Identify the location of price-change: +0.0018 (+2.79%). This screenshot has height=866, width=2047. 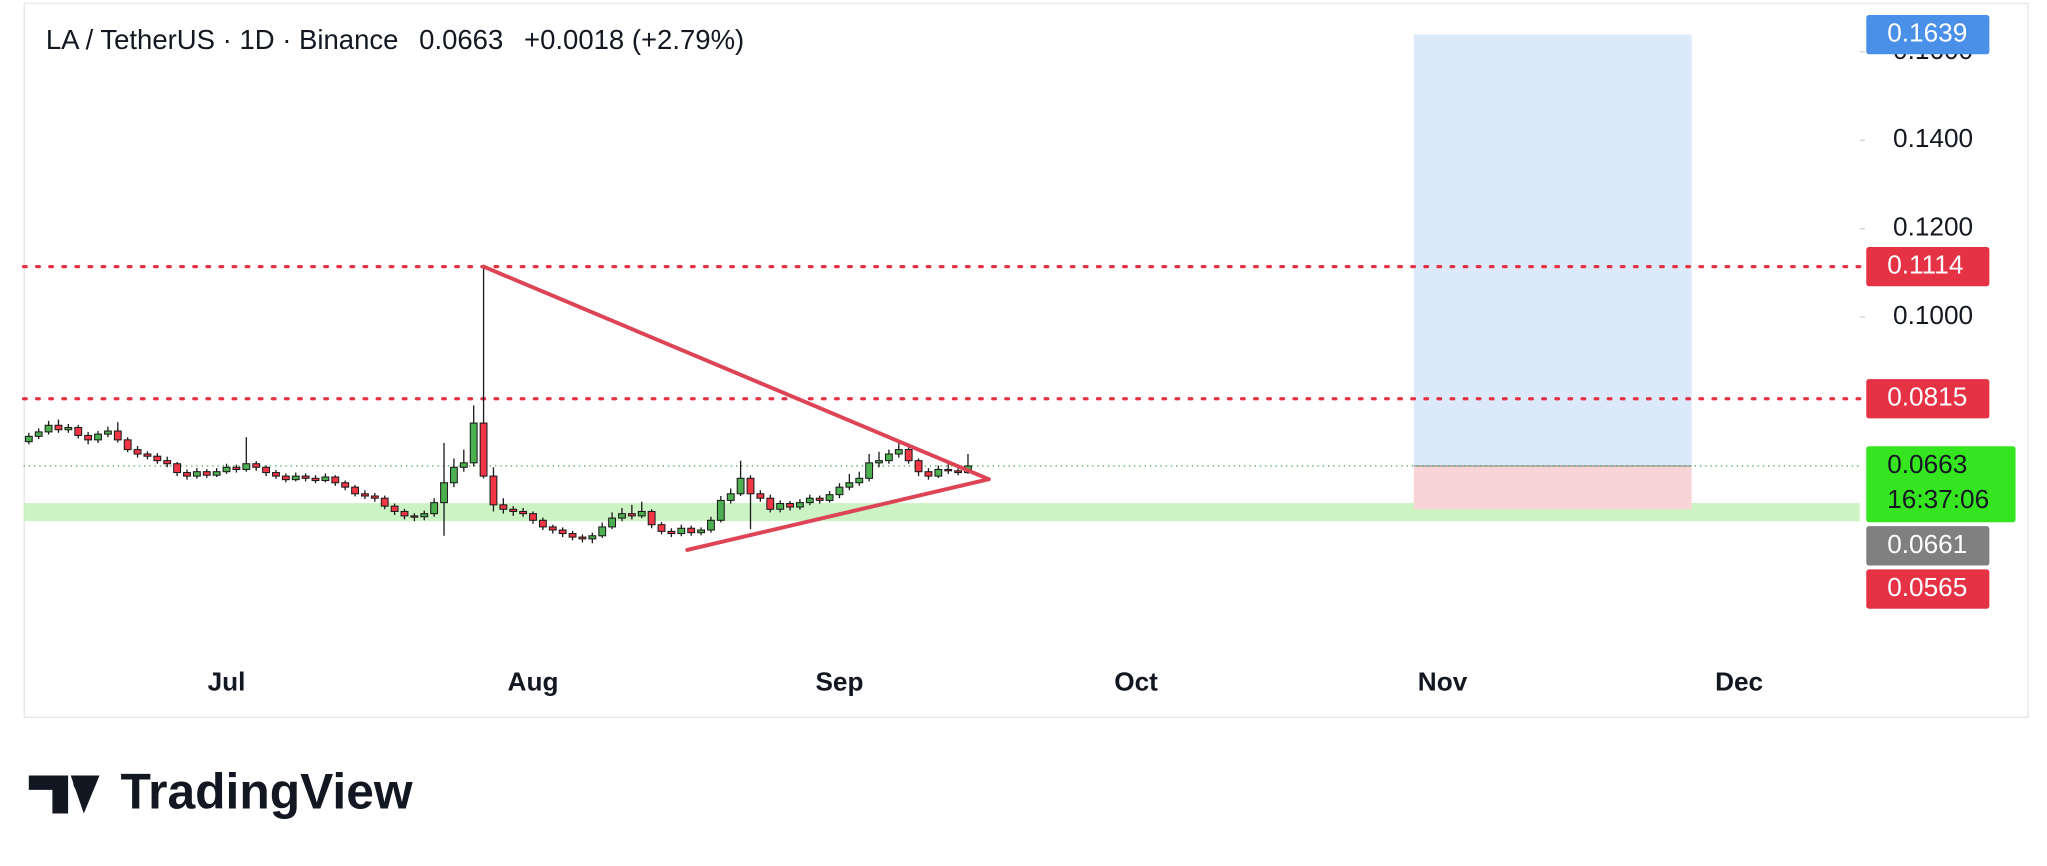
(634, 39).